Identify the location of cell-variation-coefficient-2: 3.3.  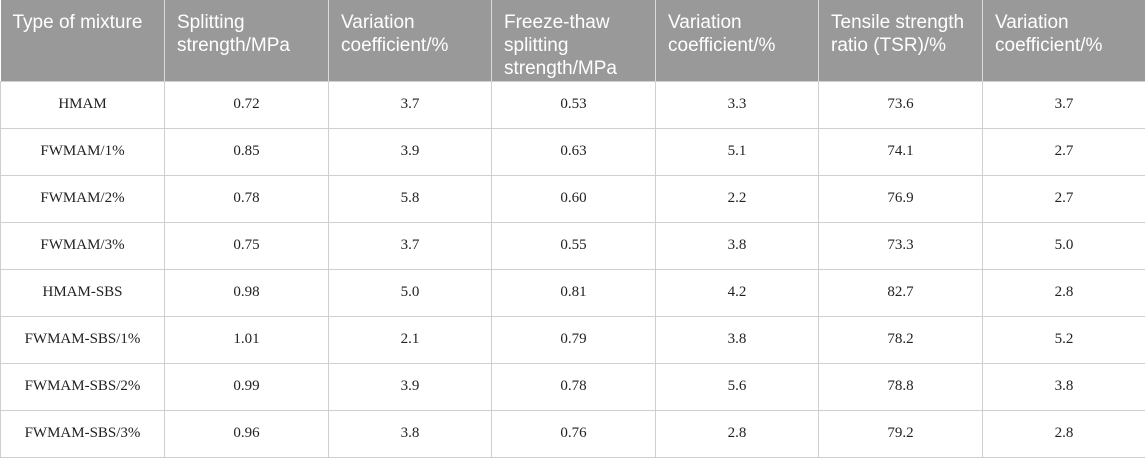
(737, 104).